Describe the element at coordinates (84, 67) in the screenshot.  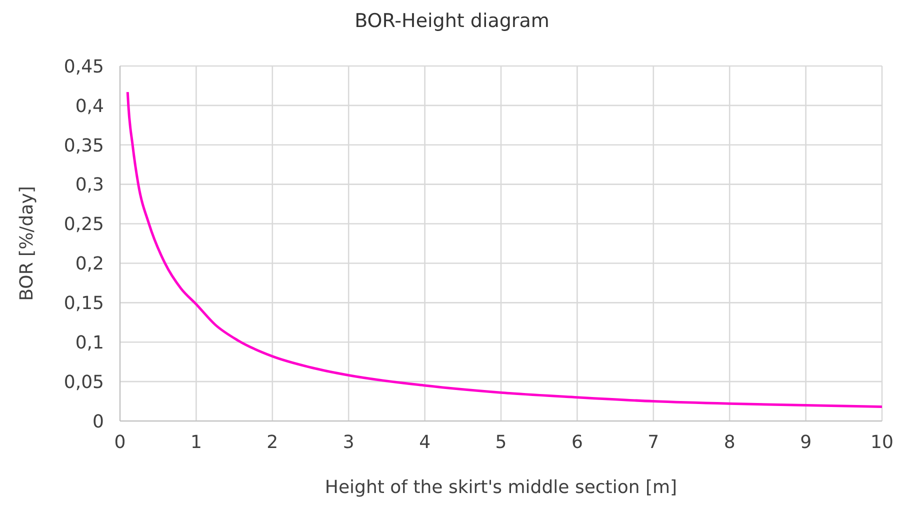
I see `y-tick-label: 0,45` at that location.